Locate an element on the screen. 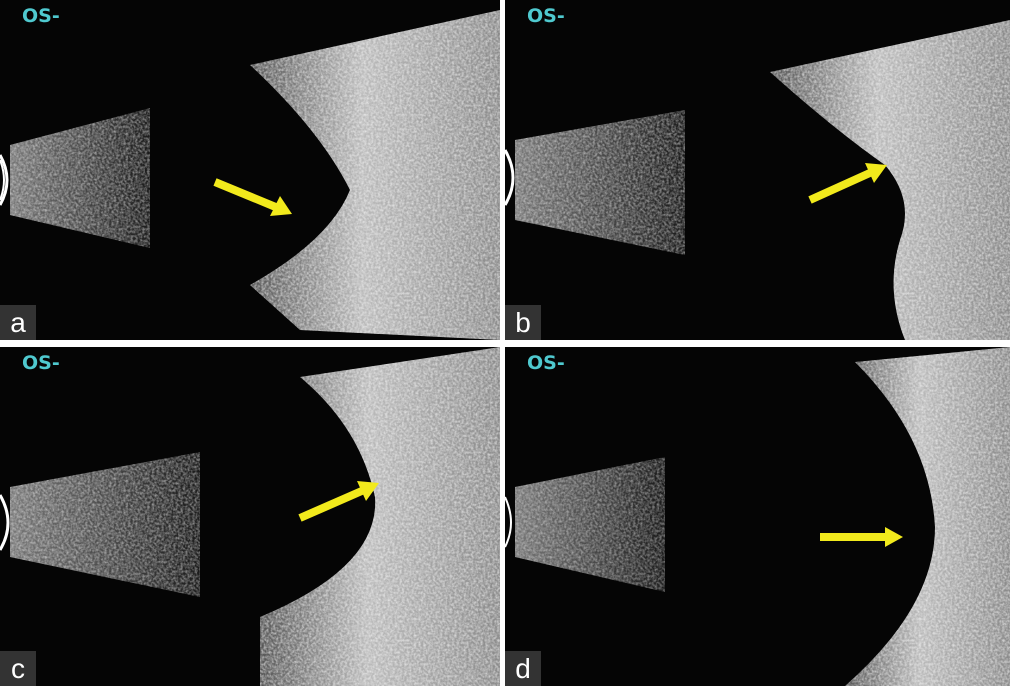 The height and width of the screenshot is (686, 1010). panel-label: d is located at coordinates (523, 668).